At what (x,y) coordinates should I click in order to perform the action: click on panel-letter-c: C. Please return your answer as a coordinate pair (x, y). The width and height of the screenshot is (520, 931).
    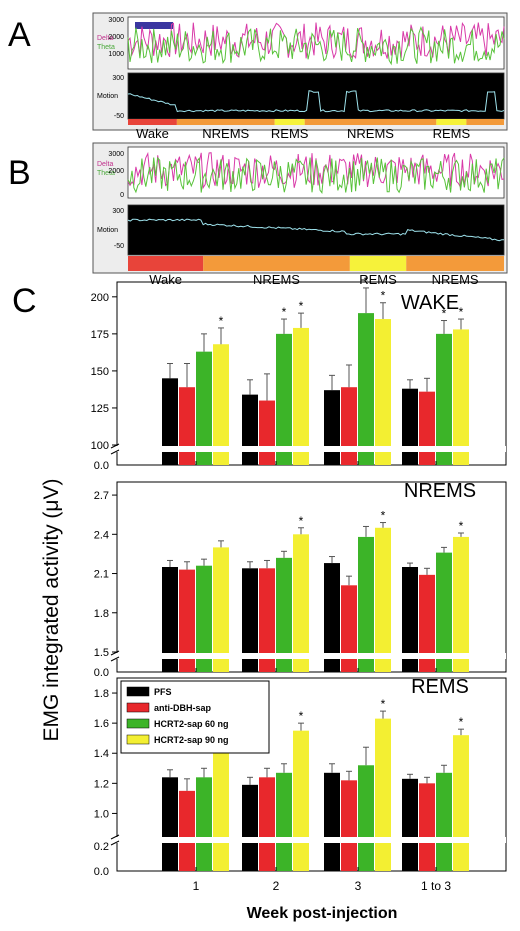
    Looking at the image, I should click on (24, 301).